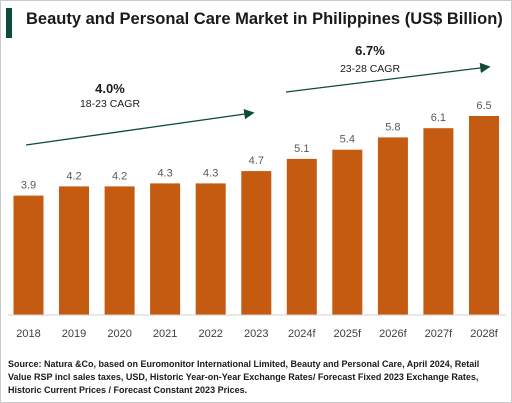 This screenshot has height=403, width=512. Describe the element at coordinates (348, 334) in the screenshot. I see `category-label-2025f: 2025f` at that location.